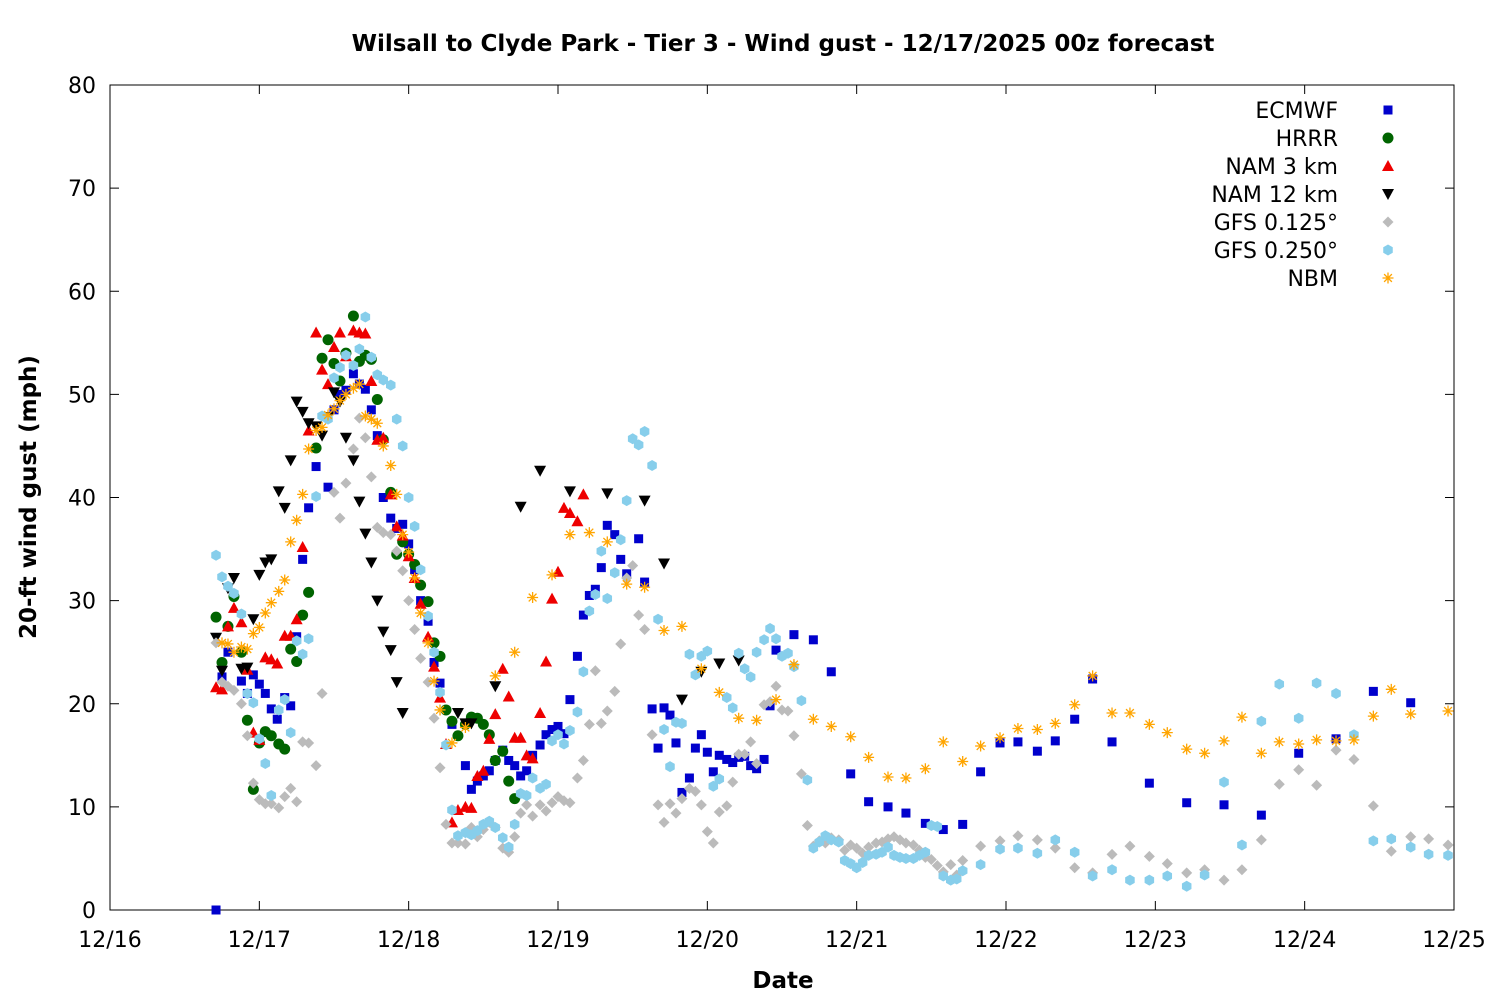 This screenshot has height=1000, width=1500. Describe the element at coordinates (1304, 940) in the screenshot. I see `x-tick-label: 12/24` at that location.